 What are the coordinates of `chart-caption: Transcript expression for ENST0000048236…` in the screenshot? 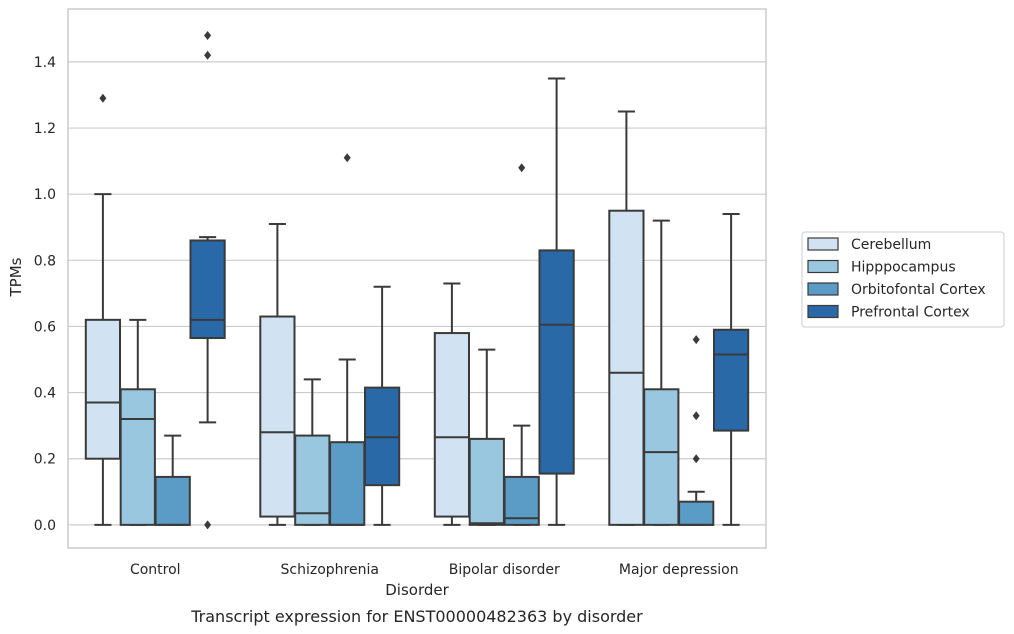 It's located at (416, 616).